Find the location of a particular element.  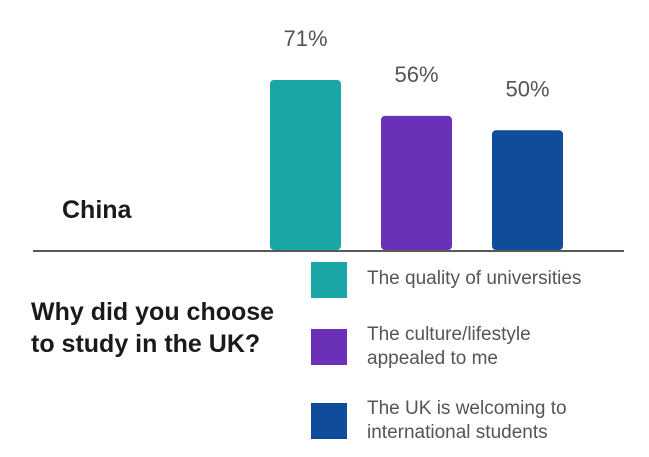

legend-swatch-quality is located at coordinates (329, 280).